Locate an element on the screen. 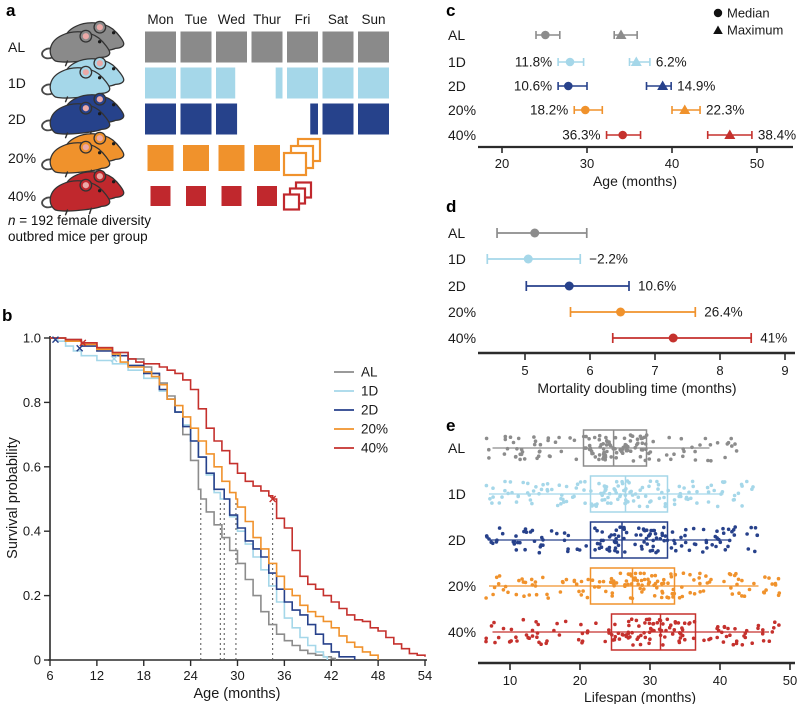 This screenshot has width=800, height=704. schedule-row-1D: 1D is located at coordinates (198, 79).